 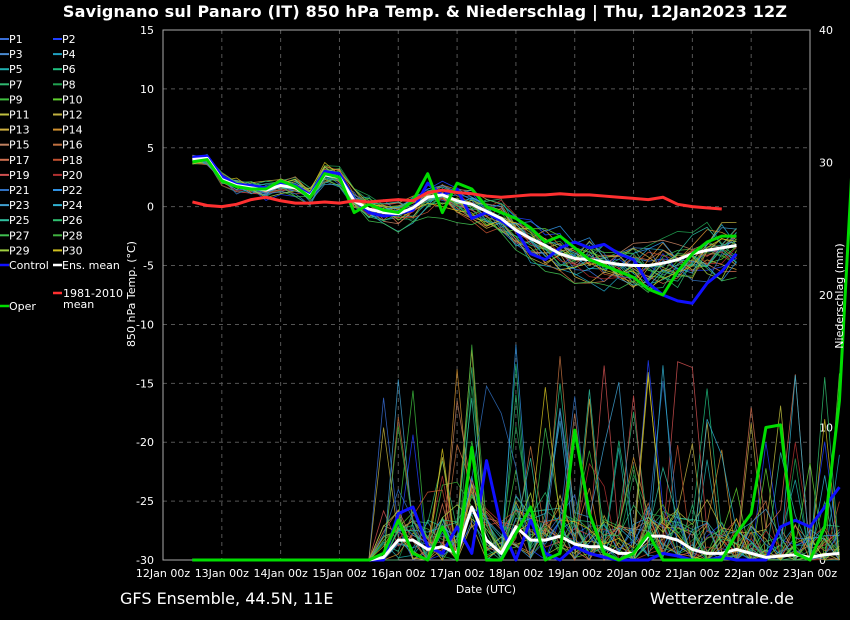 I want to click on legend-label: Control, so click(x=29, y=265).